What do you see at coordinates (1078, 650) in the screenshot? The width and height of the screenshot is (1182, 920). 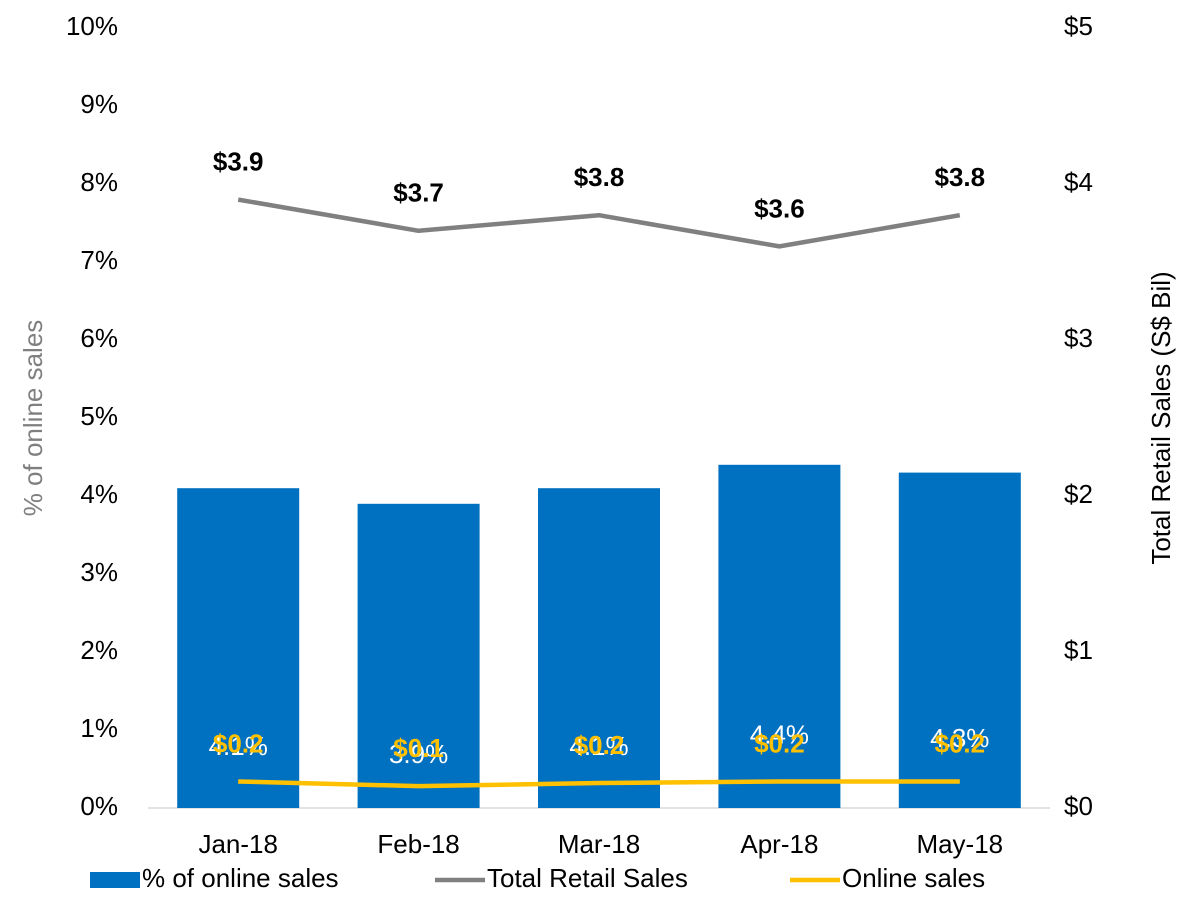 I see `y2-tick-label: $1` at bounding box center [1078, 650].